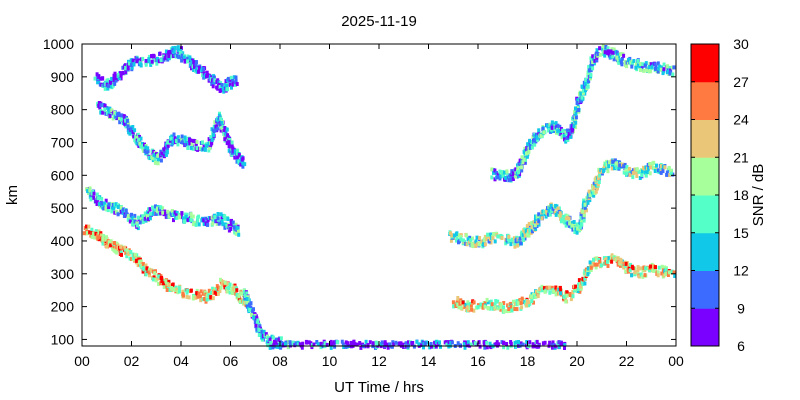  I want to click on x-axis-label: UT Time / hrs, so click(379, 387).